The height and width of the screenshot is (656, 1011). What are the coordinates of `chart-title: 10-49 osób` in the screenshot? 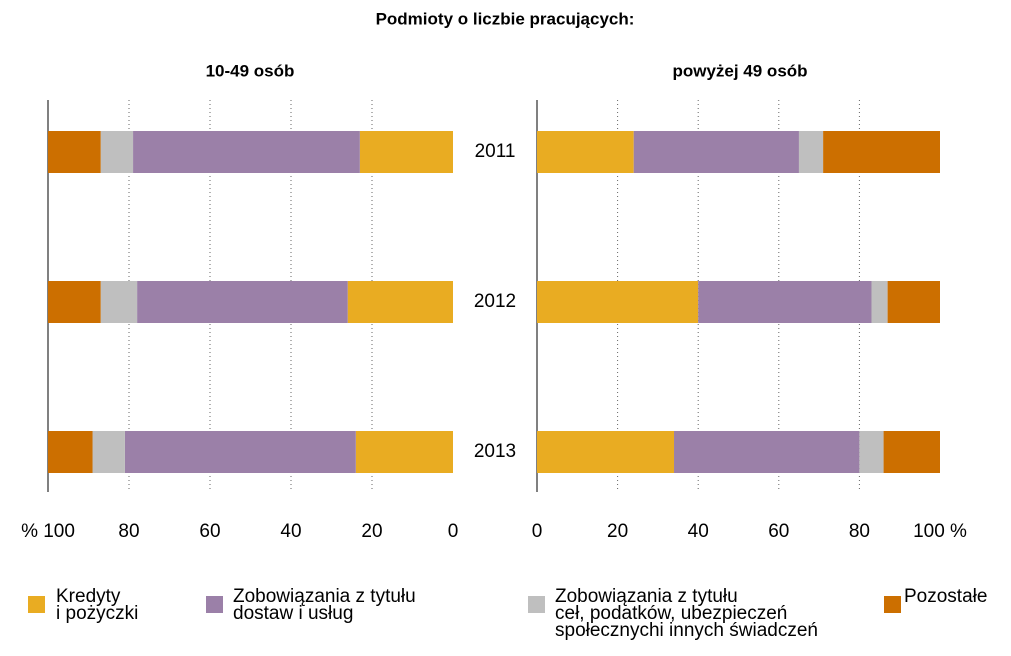 It's located at (250, 70).